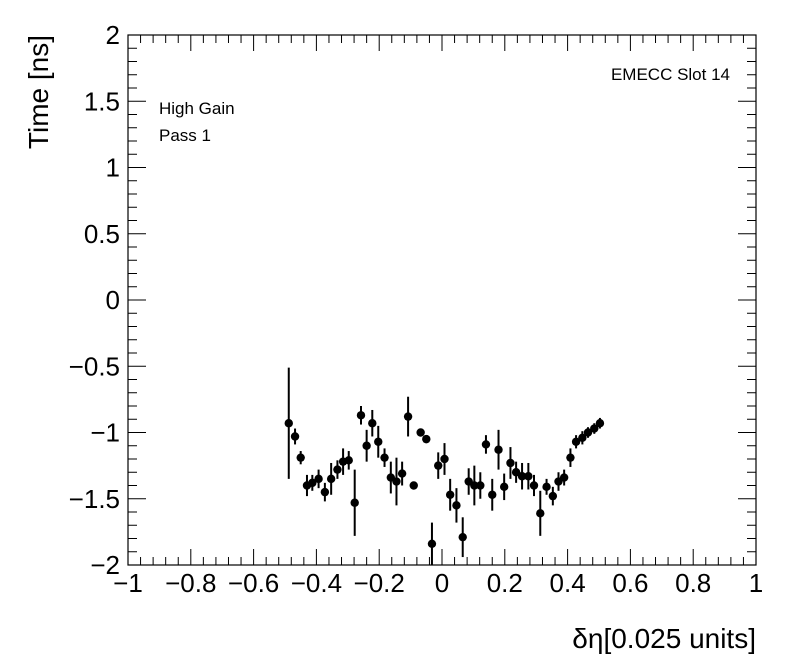 Image resolution: width=796 pixels, height=672 pixels. Describe the element at coordinates (630, 583) in the screenshot. I see `x-tick-label: 0.6` at that location.